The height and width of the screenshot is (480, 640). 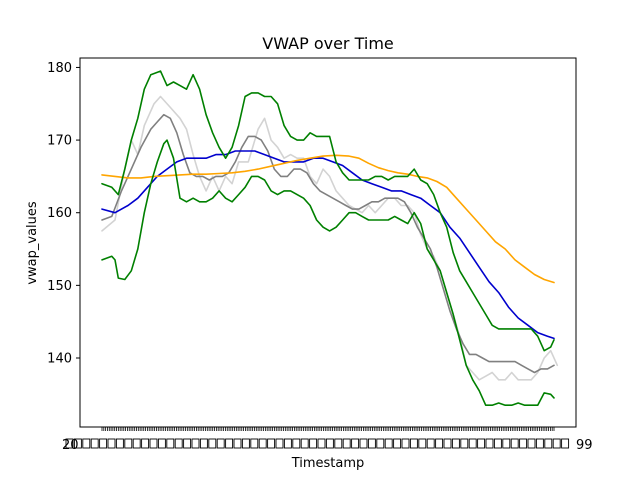 What do you see at coordinates (59, 358) in the screenshot?
I see `y-tick-label-0: 140` at bounding box center [59, 358].